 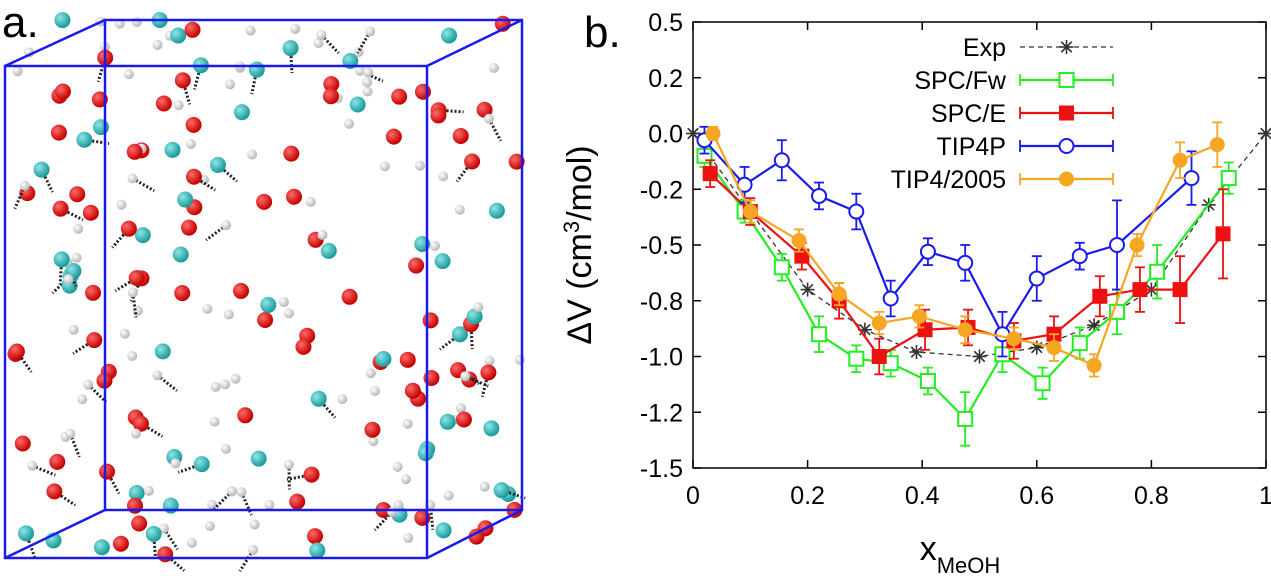 I want to click on legend-label: SPC/E, so click(x=968, y=114).